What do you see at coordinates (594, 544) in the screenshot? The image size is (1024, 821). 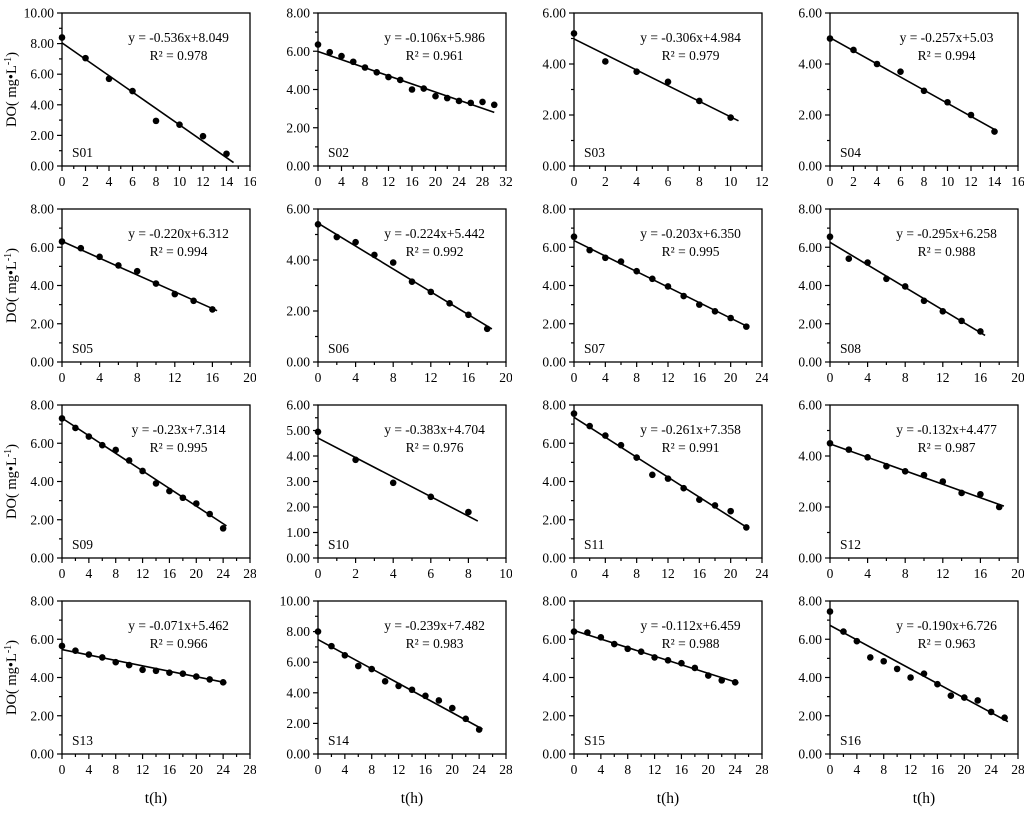 I see `station-label: S11` at bounding box center [594, 544].